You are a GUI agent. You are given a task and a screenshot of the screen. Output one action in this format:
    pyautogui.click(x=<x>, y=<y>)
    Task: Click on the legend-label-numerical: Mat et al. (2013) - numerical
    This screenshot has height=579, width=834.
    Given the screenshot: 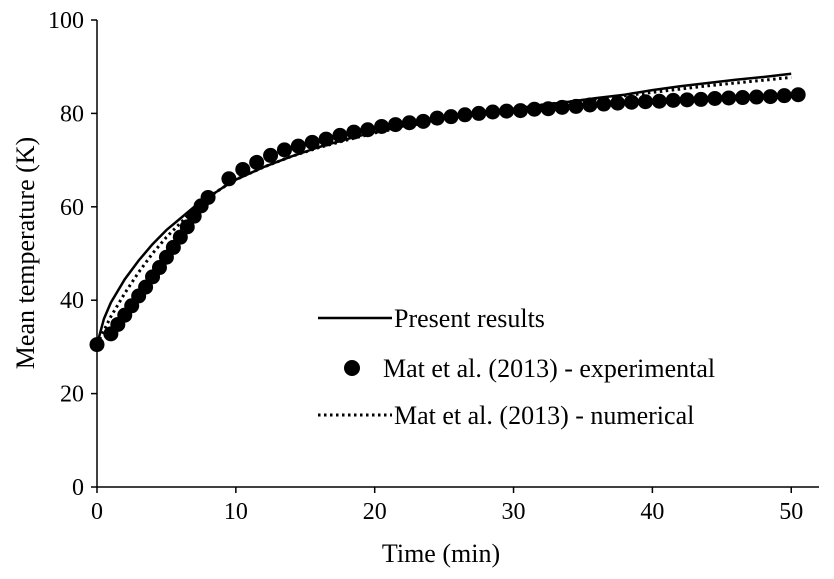 What is the action you would take?
    pyautogui.click(x=544, y=415)
    